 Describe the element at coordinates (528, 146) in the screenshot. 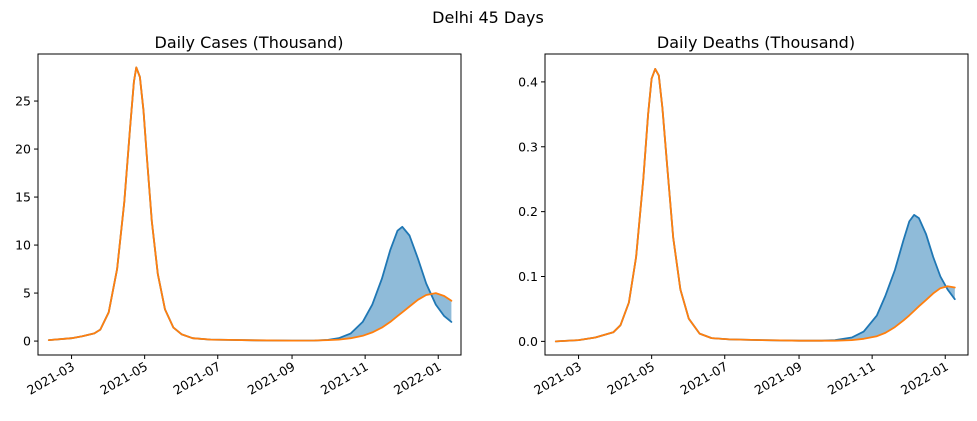

I see `deaths-y-tick-label: 0.3` at that location.